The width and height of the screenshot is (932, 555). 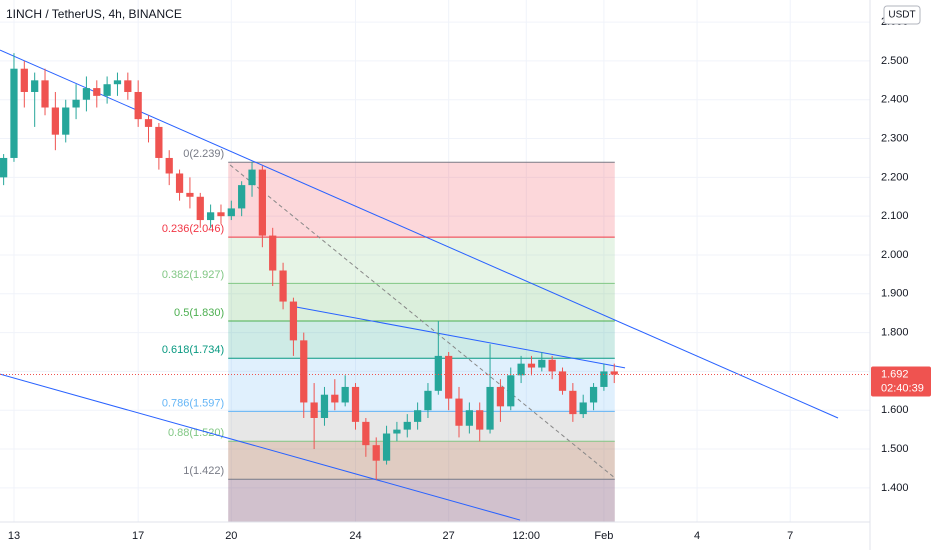 I want to click on x-tick-label: 24, so click(x=355, y=536).